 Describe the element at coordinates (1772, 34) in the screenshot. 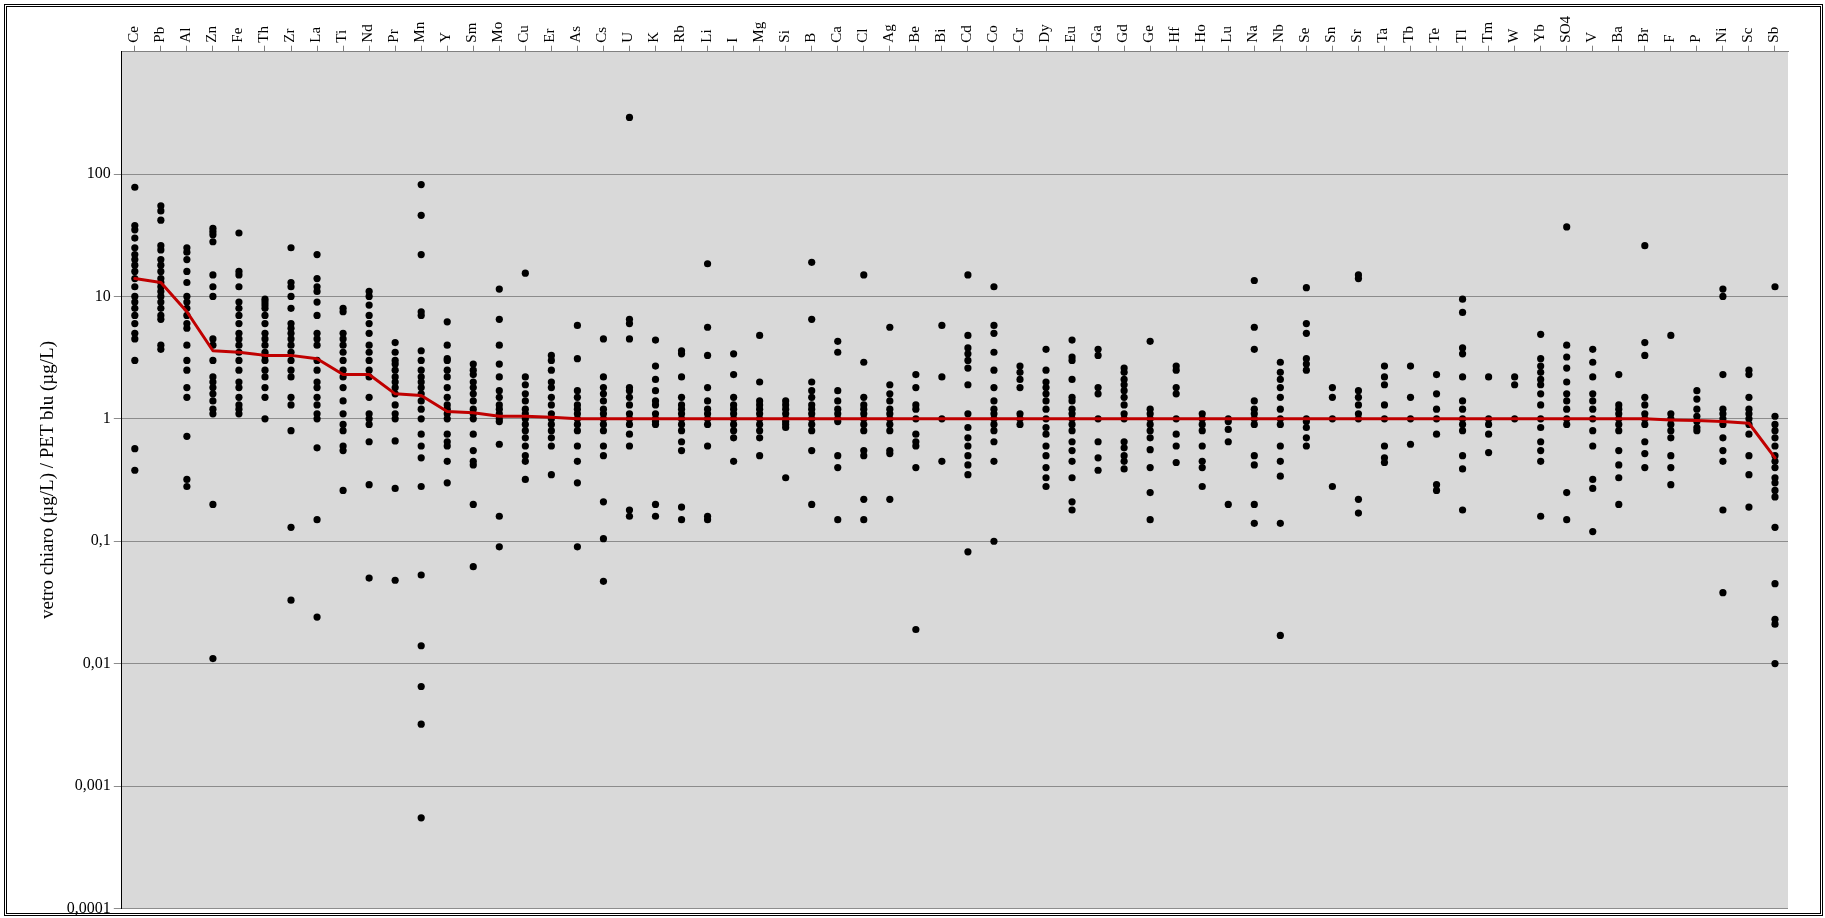

I see `x-tick-label: Sb` at that location.